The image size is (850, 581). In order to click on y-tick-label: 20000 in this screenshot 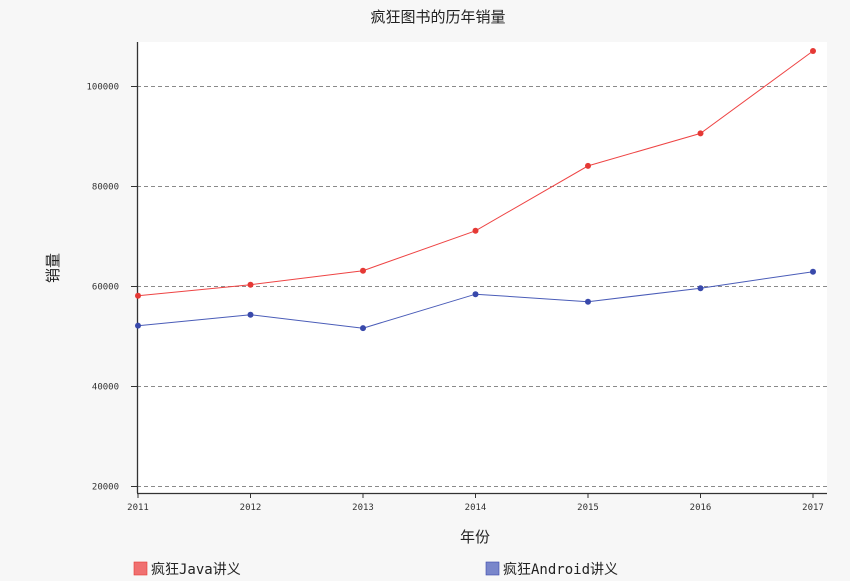, I will do `click(105, 488)`.